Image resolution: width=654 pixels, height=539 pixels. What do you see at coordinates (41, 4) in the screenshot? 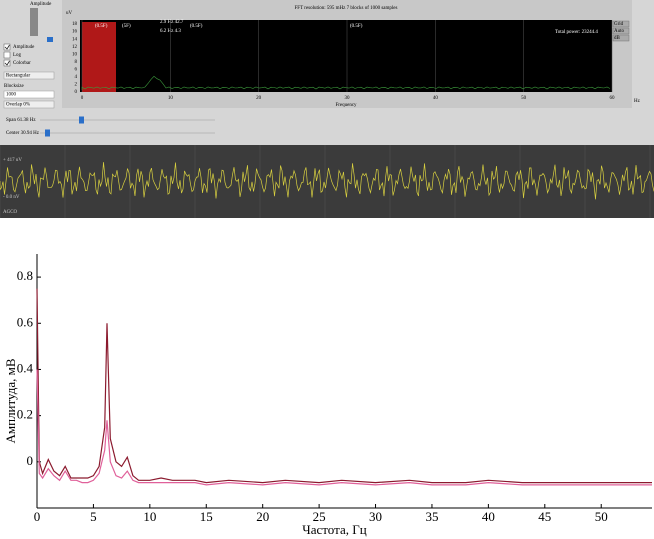
I see `panel-title: Amplitude` at bounding box center [41, 4].